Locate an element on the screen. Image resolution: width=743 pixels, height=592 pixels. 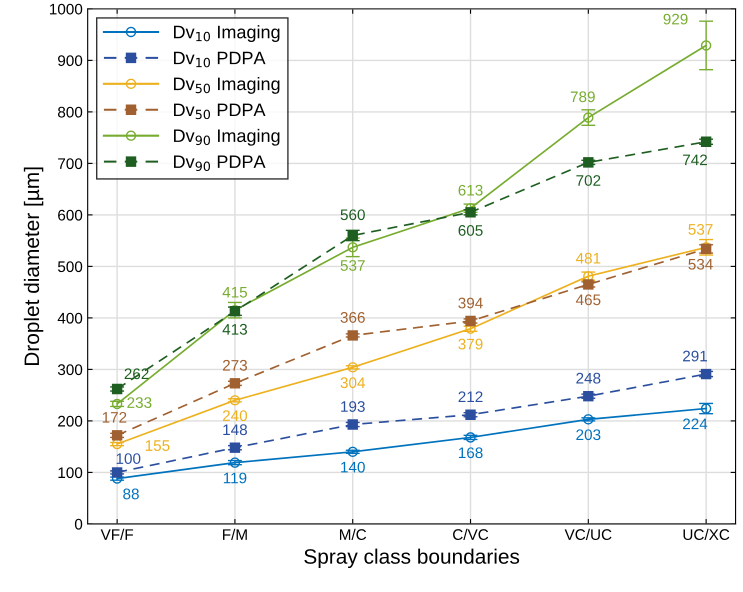
data-label: 233 is located at coordinates (139, 402).